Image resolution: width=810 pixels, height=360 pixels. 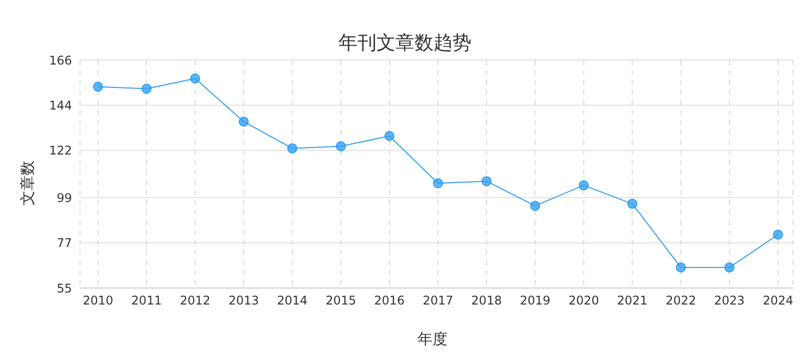 I want to click on y-tick-label: 144, so click(x=60, y=105).